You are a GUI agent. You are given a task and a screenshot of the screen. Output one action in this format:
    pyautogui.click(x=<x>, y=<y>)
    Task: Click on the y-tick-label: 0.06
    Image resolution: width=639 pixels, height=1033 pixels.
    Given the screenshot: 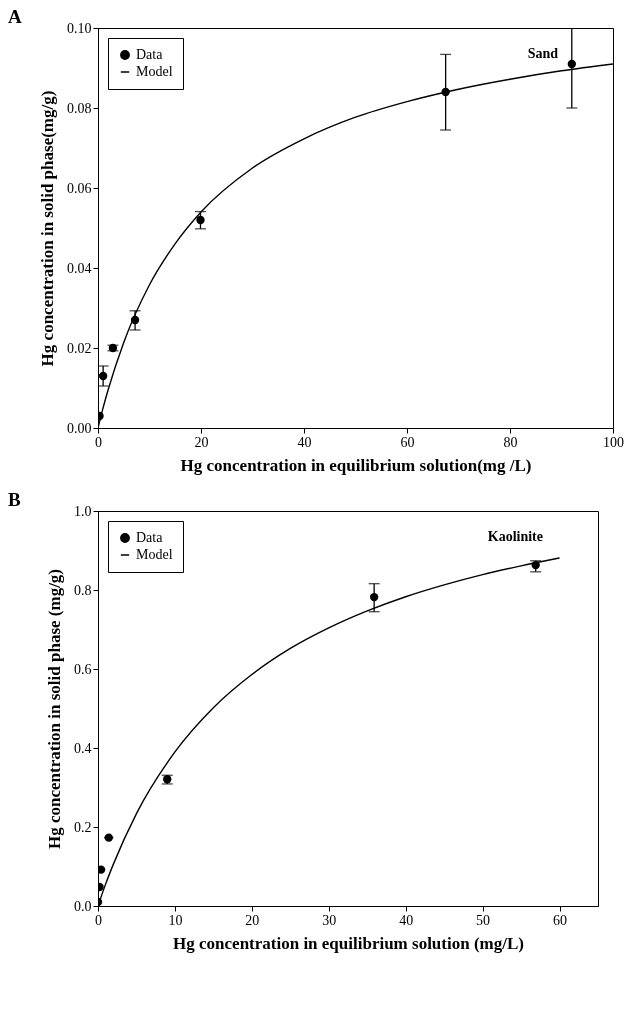 What is the action you would take?
    pyautogui.click(x=79, y=188)
    